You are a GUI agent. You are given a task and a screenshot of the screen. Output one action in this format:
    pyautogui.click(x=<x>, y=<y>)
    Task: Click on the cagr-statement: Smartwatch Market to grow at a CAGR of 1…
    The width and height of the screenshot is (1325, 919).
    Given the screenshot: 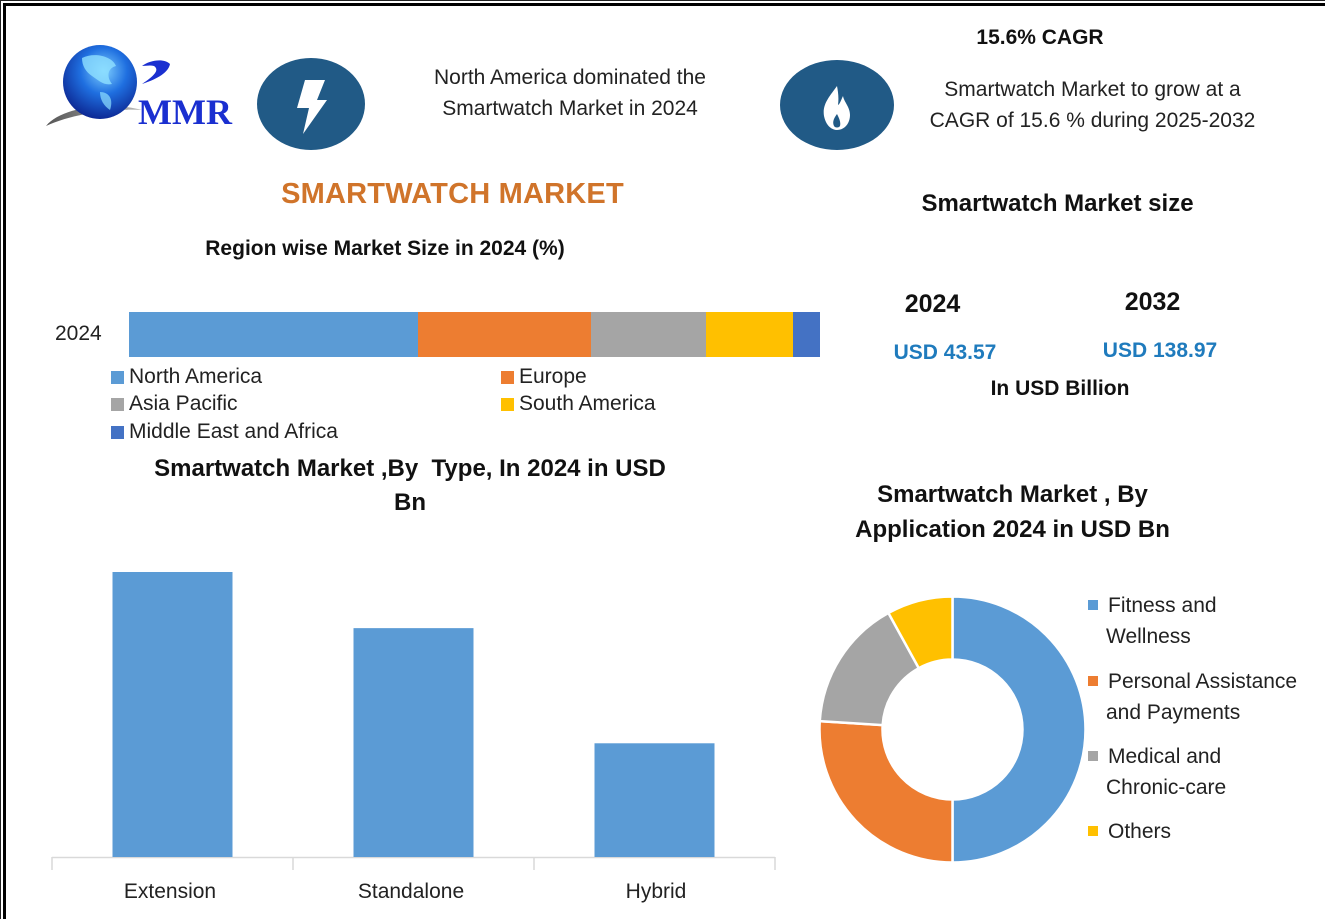 What is the action you would take?
    pyautogui.click(x=1092, y=105)
    